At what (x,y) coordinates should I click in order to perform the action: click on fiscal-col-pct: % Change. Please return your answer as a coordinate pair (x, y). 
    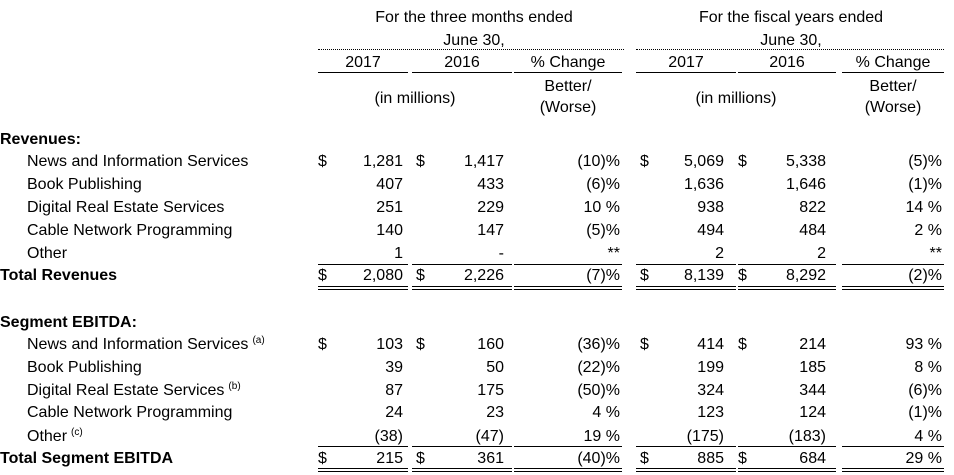
    Looking at the image, I should click on (893, 62).